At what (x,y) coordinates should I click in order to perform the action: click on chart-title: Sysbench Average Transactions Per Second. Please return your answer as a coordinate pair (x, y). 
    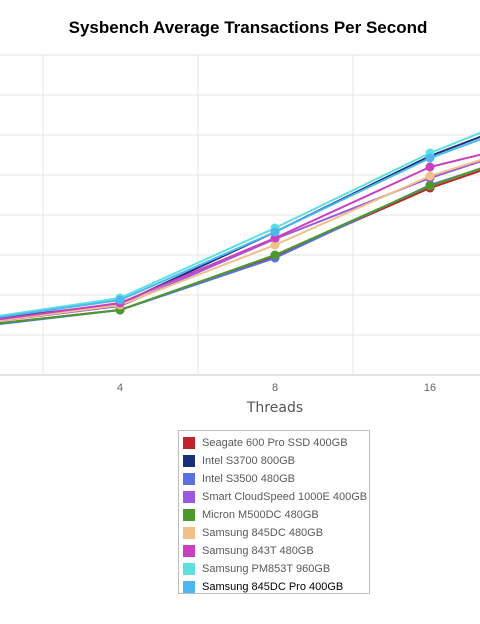
    Looking at the image, I should click on (248, 27).